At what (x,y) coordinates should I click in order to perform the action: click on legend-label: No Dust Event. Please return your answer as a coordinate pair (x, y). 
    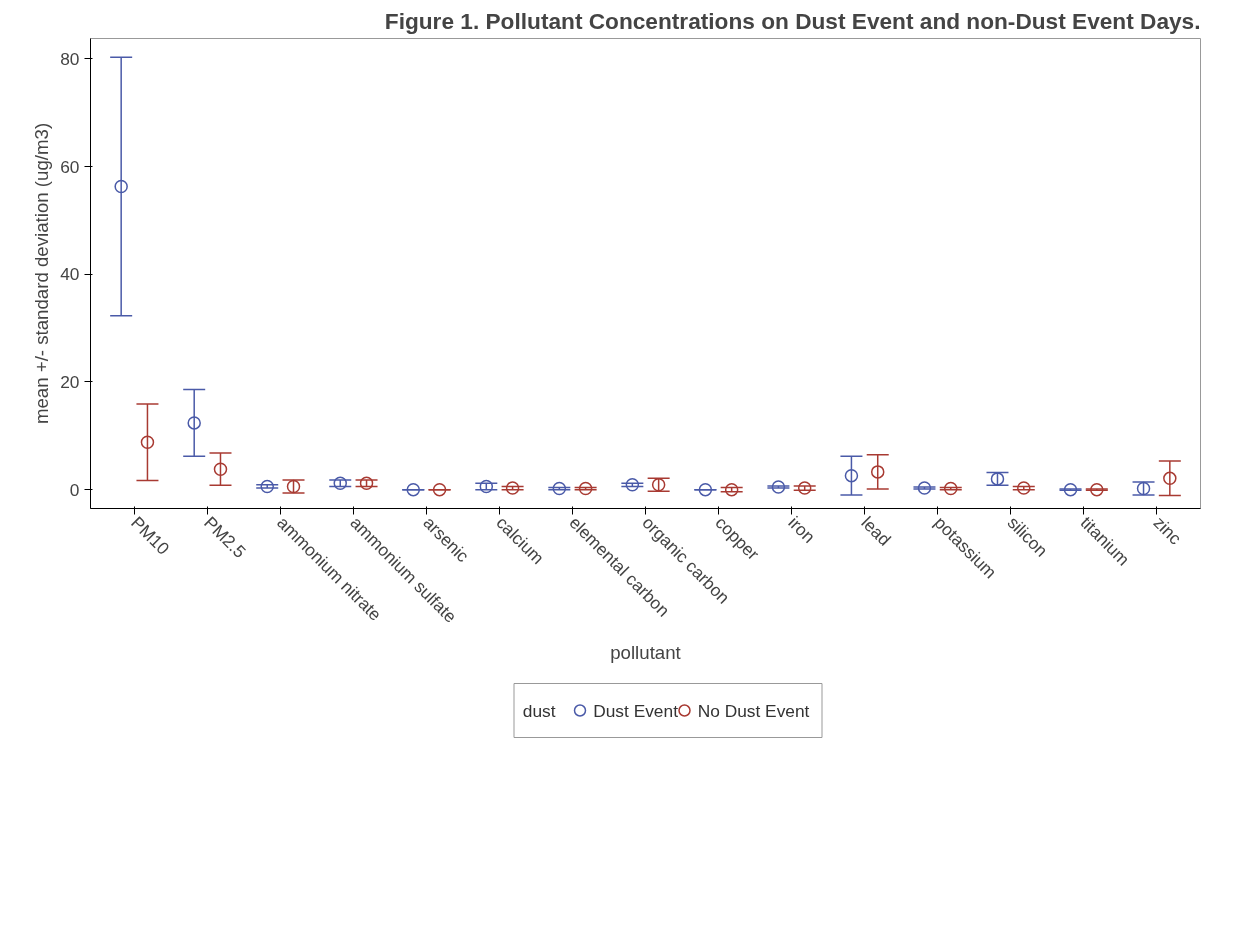
    Looking at the image, I should click on (753, 710).